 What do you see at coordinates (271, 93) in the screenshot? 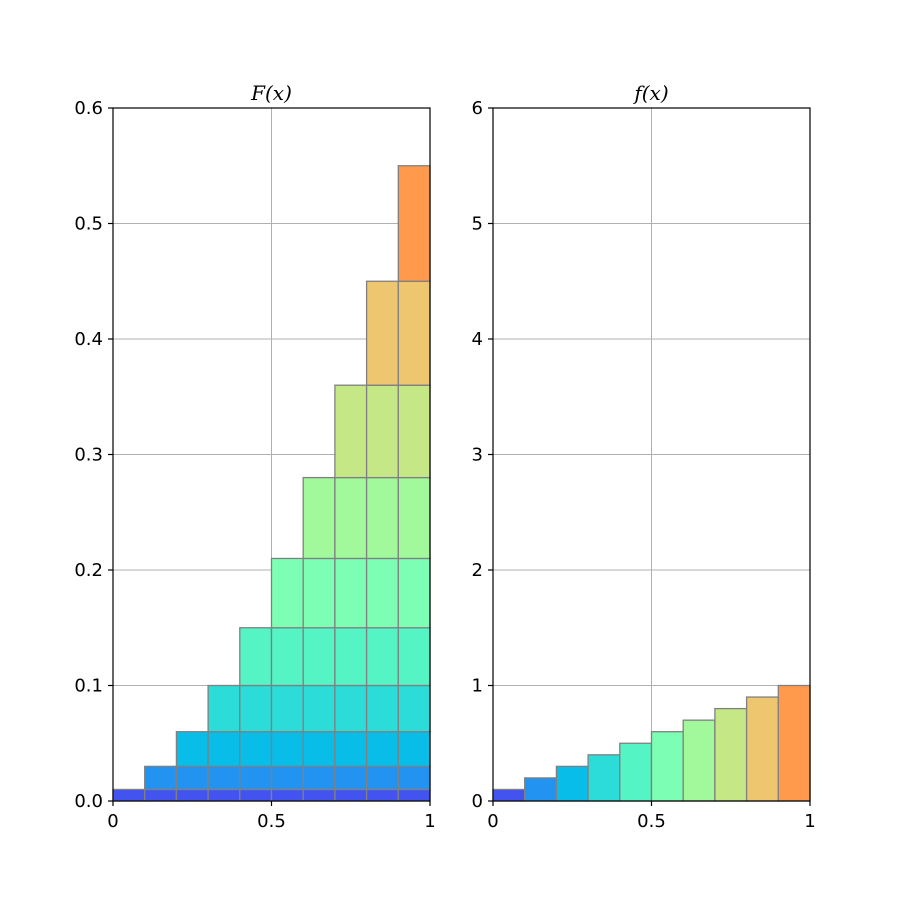
I see `chart-title: F(x)` at bounding box center [271, 93].